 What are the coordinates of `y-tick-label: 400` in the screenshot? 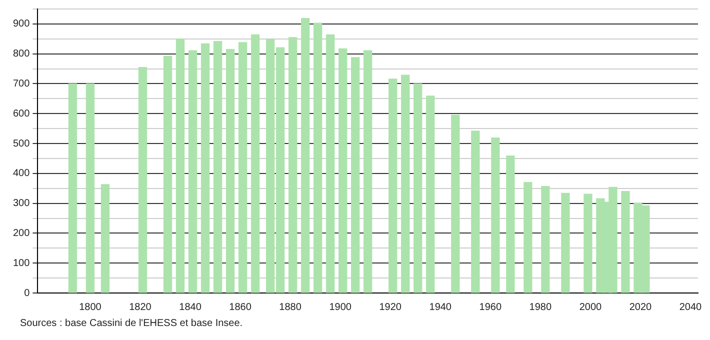 It's located at (21, 174).